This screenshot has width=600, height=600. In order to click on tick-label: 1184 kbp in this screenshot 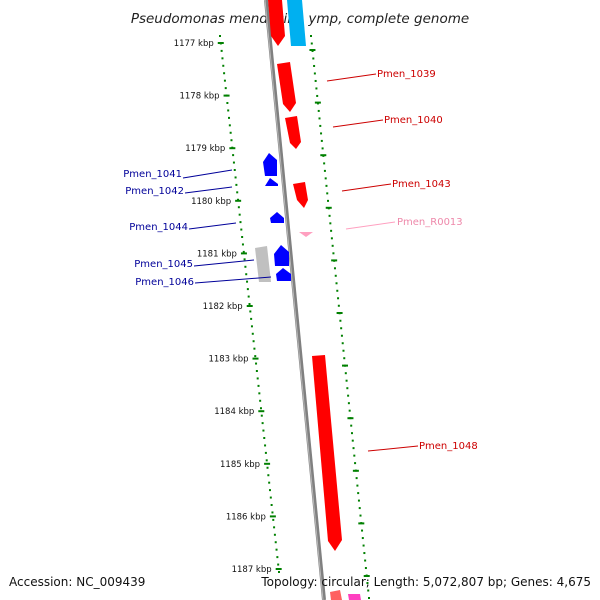, I will do `click(234, 412)`.